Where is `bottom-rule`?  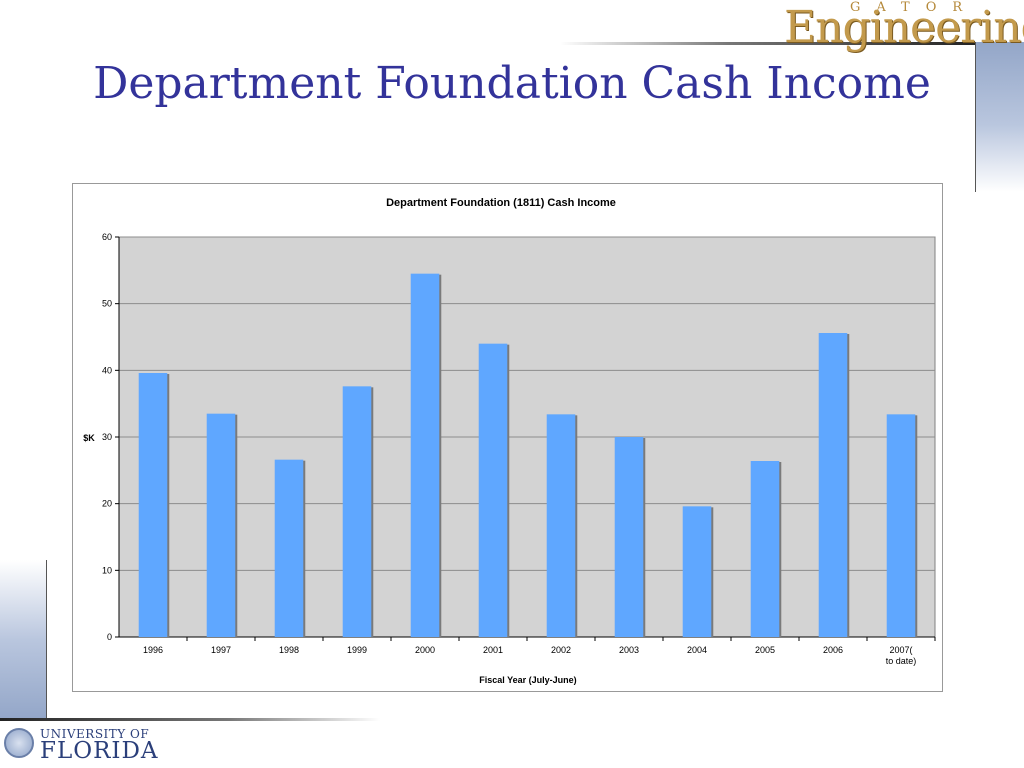
bottom-rule is located at coordinates (190, 719).